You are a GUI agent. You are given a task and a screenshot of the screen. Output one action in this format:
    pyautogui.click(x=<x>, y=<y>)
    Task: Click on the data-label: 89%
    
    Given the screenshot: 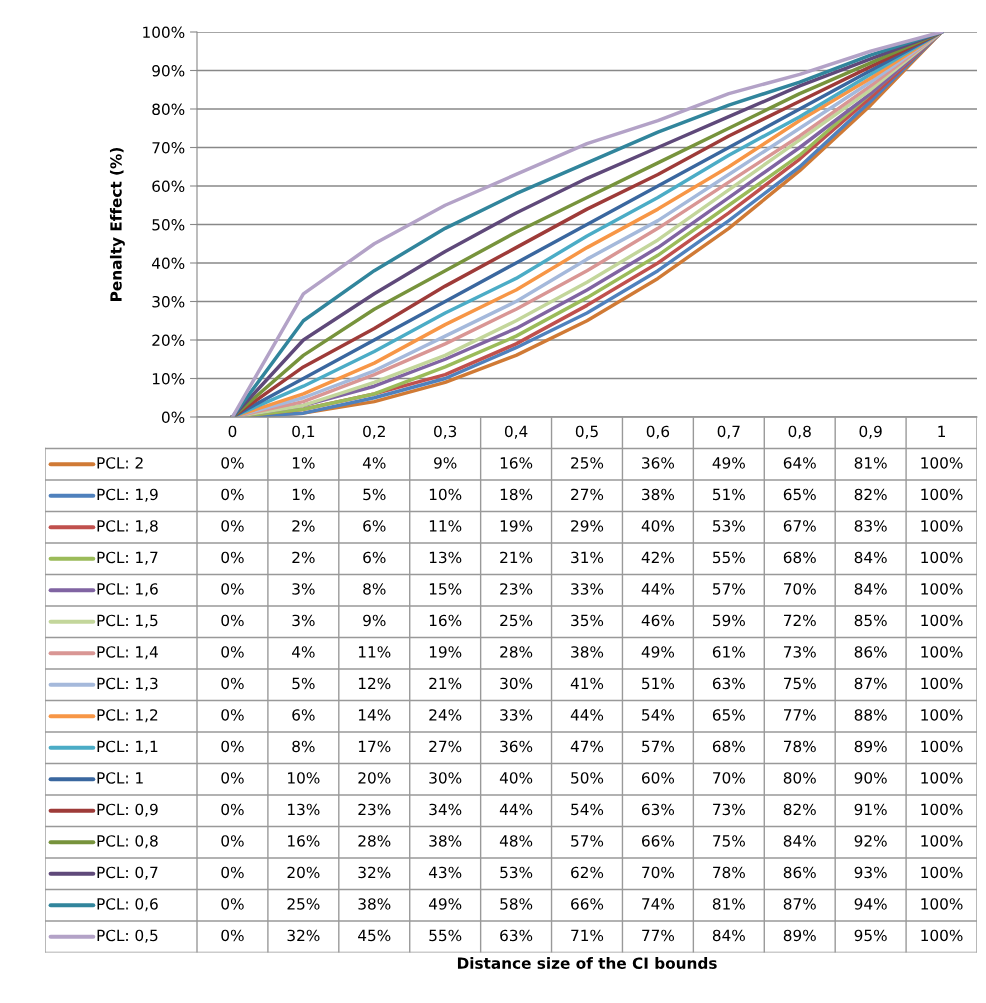 What is the action you would take?
    pyautogui.click(x=870, y=746)
    